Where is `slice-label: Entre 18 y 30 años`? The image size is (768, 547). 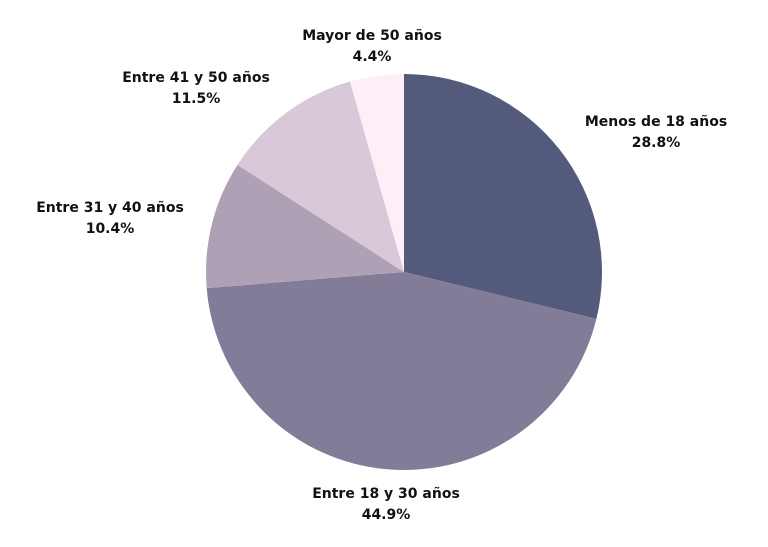 slice-label: Entre 18 y 30 años is located at coordinates (386, 494).